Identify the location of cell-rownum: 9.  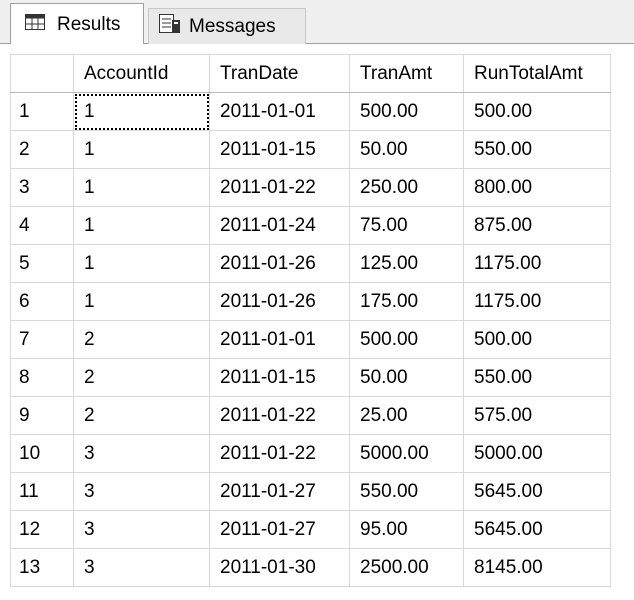
(42, 415).